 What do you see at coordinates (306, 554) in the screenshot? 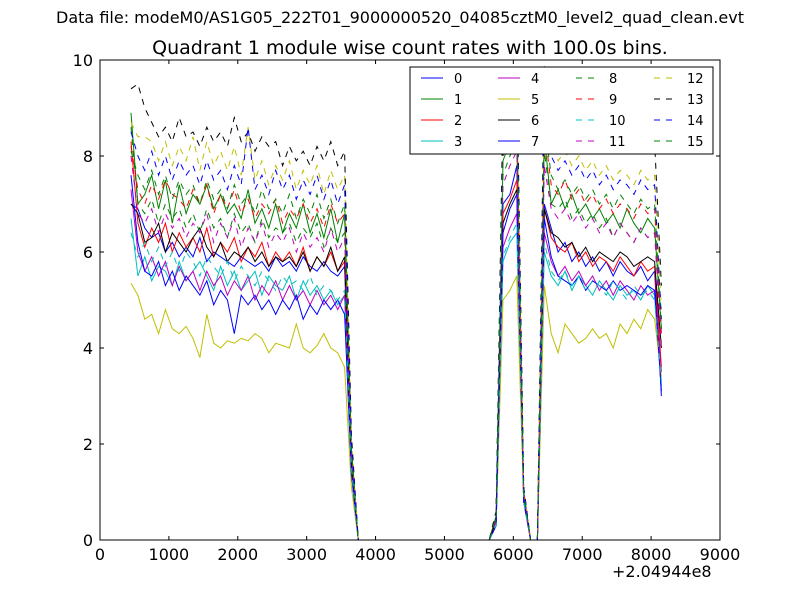
I see `x-tick-label: 3000` at bounding box center [306, 554].